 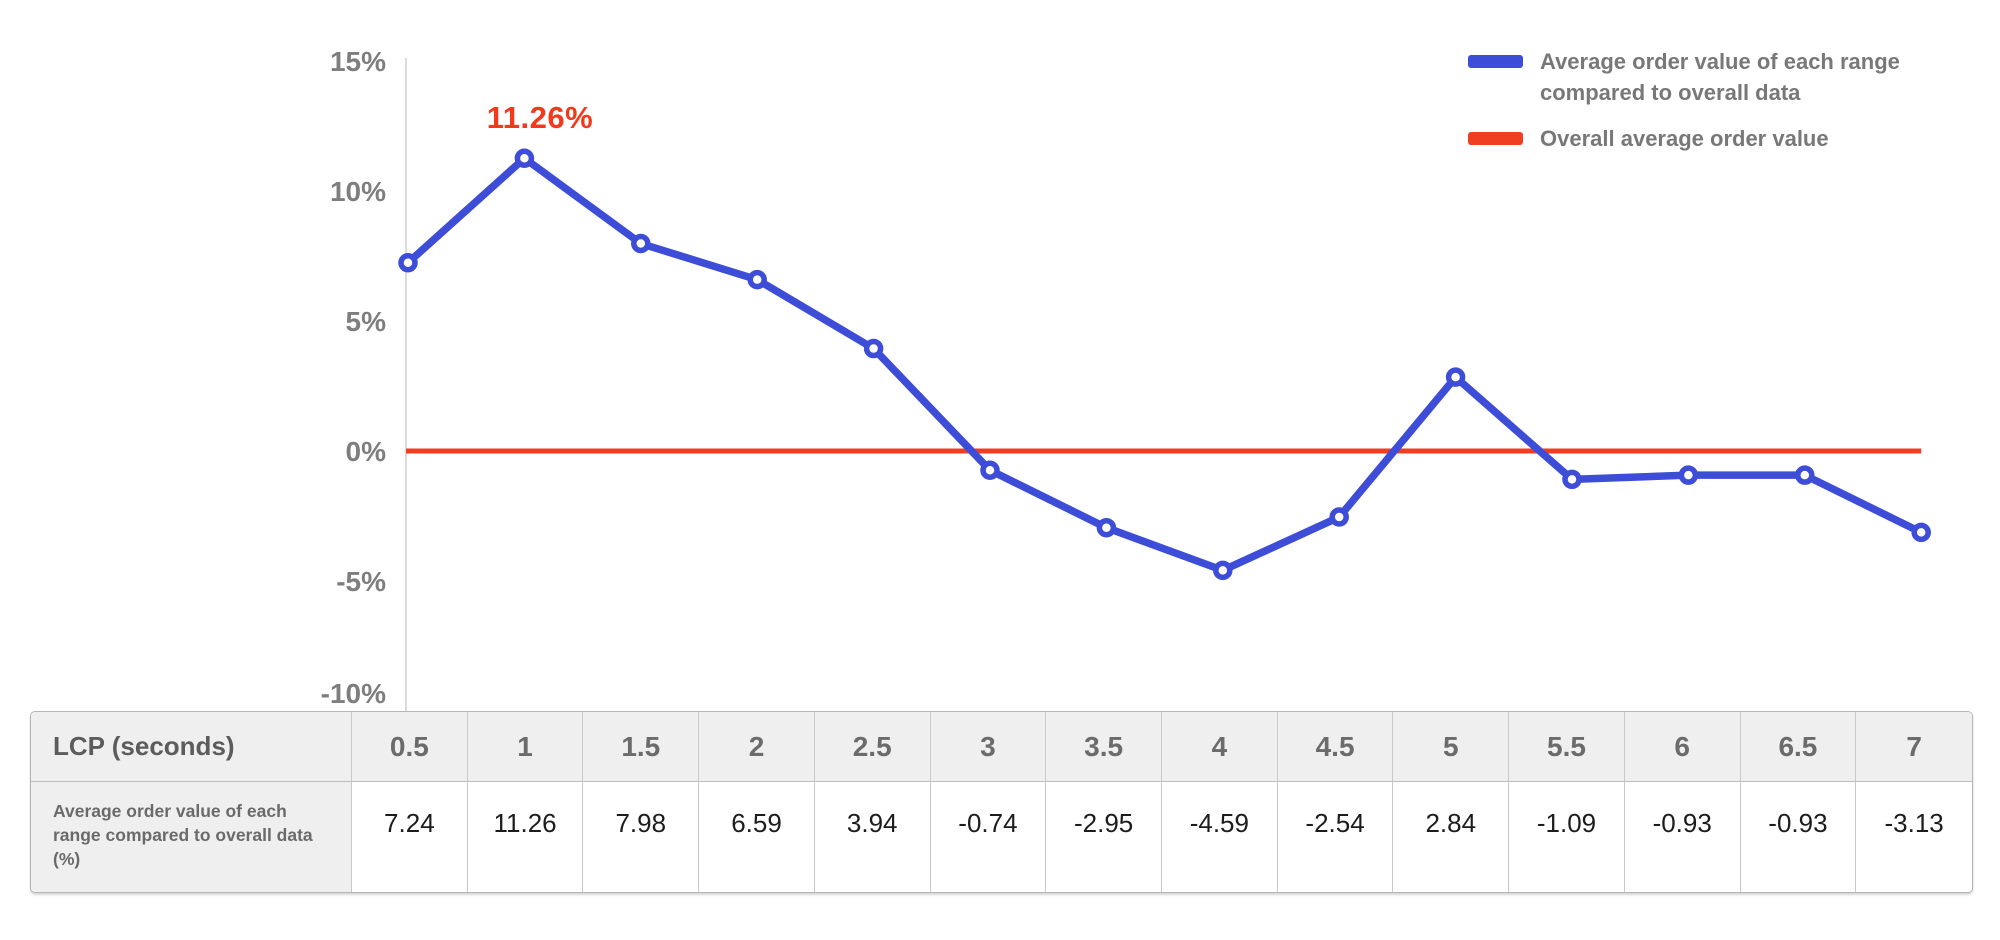 What do you see at coordinates (988, 837) in the screenshot?
I see `table-value-cell: -0.74` at bounding box center [988, 837].